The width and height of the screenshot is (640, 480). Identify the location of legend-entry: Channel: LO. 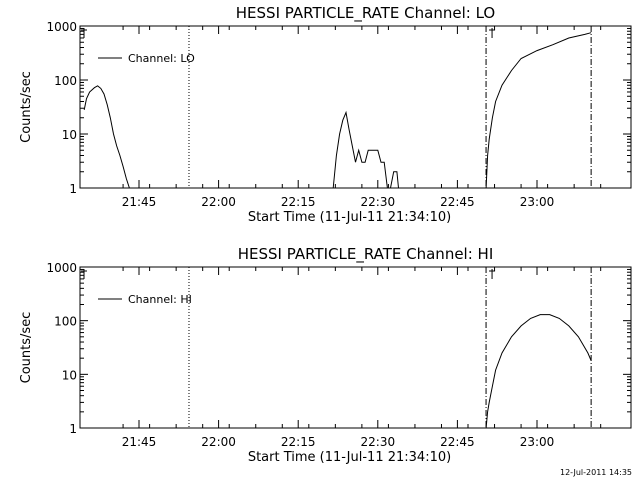
(161, 58).